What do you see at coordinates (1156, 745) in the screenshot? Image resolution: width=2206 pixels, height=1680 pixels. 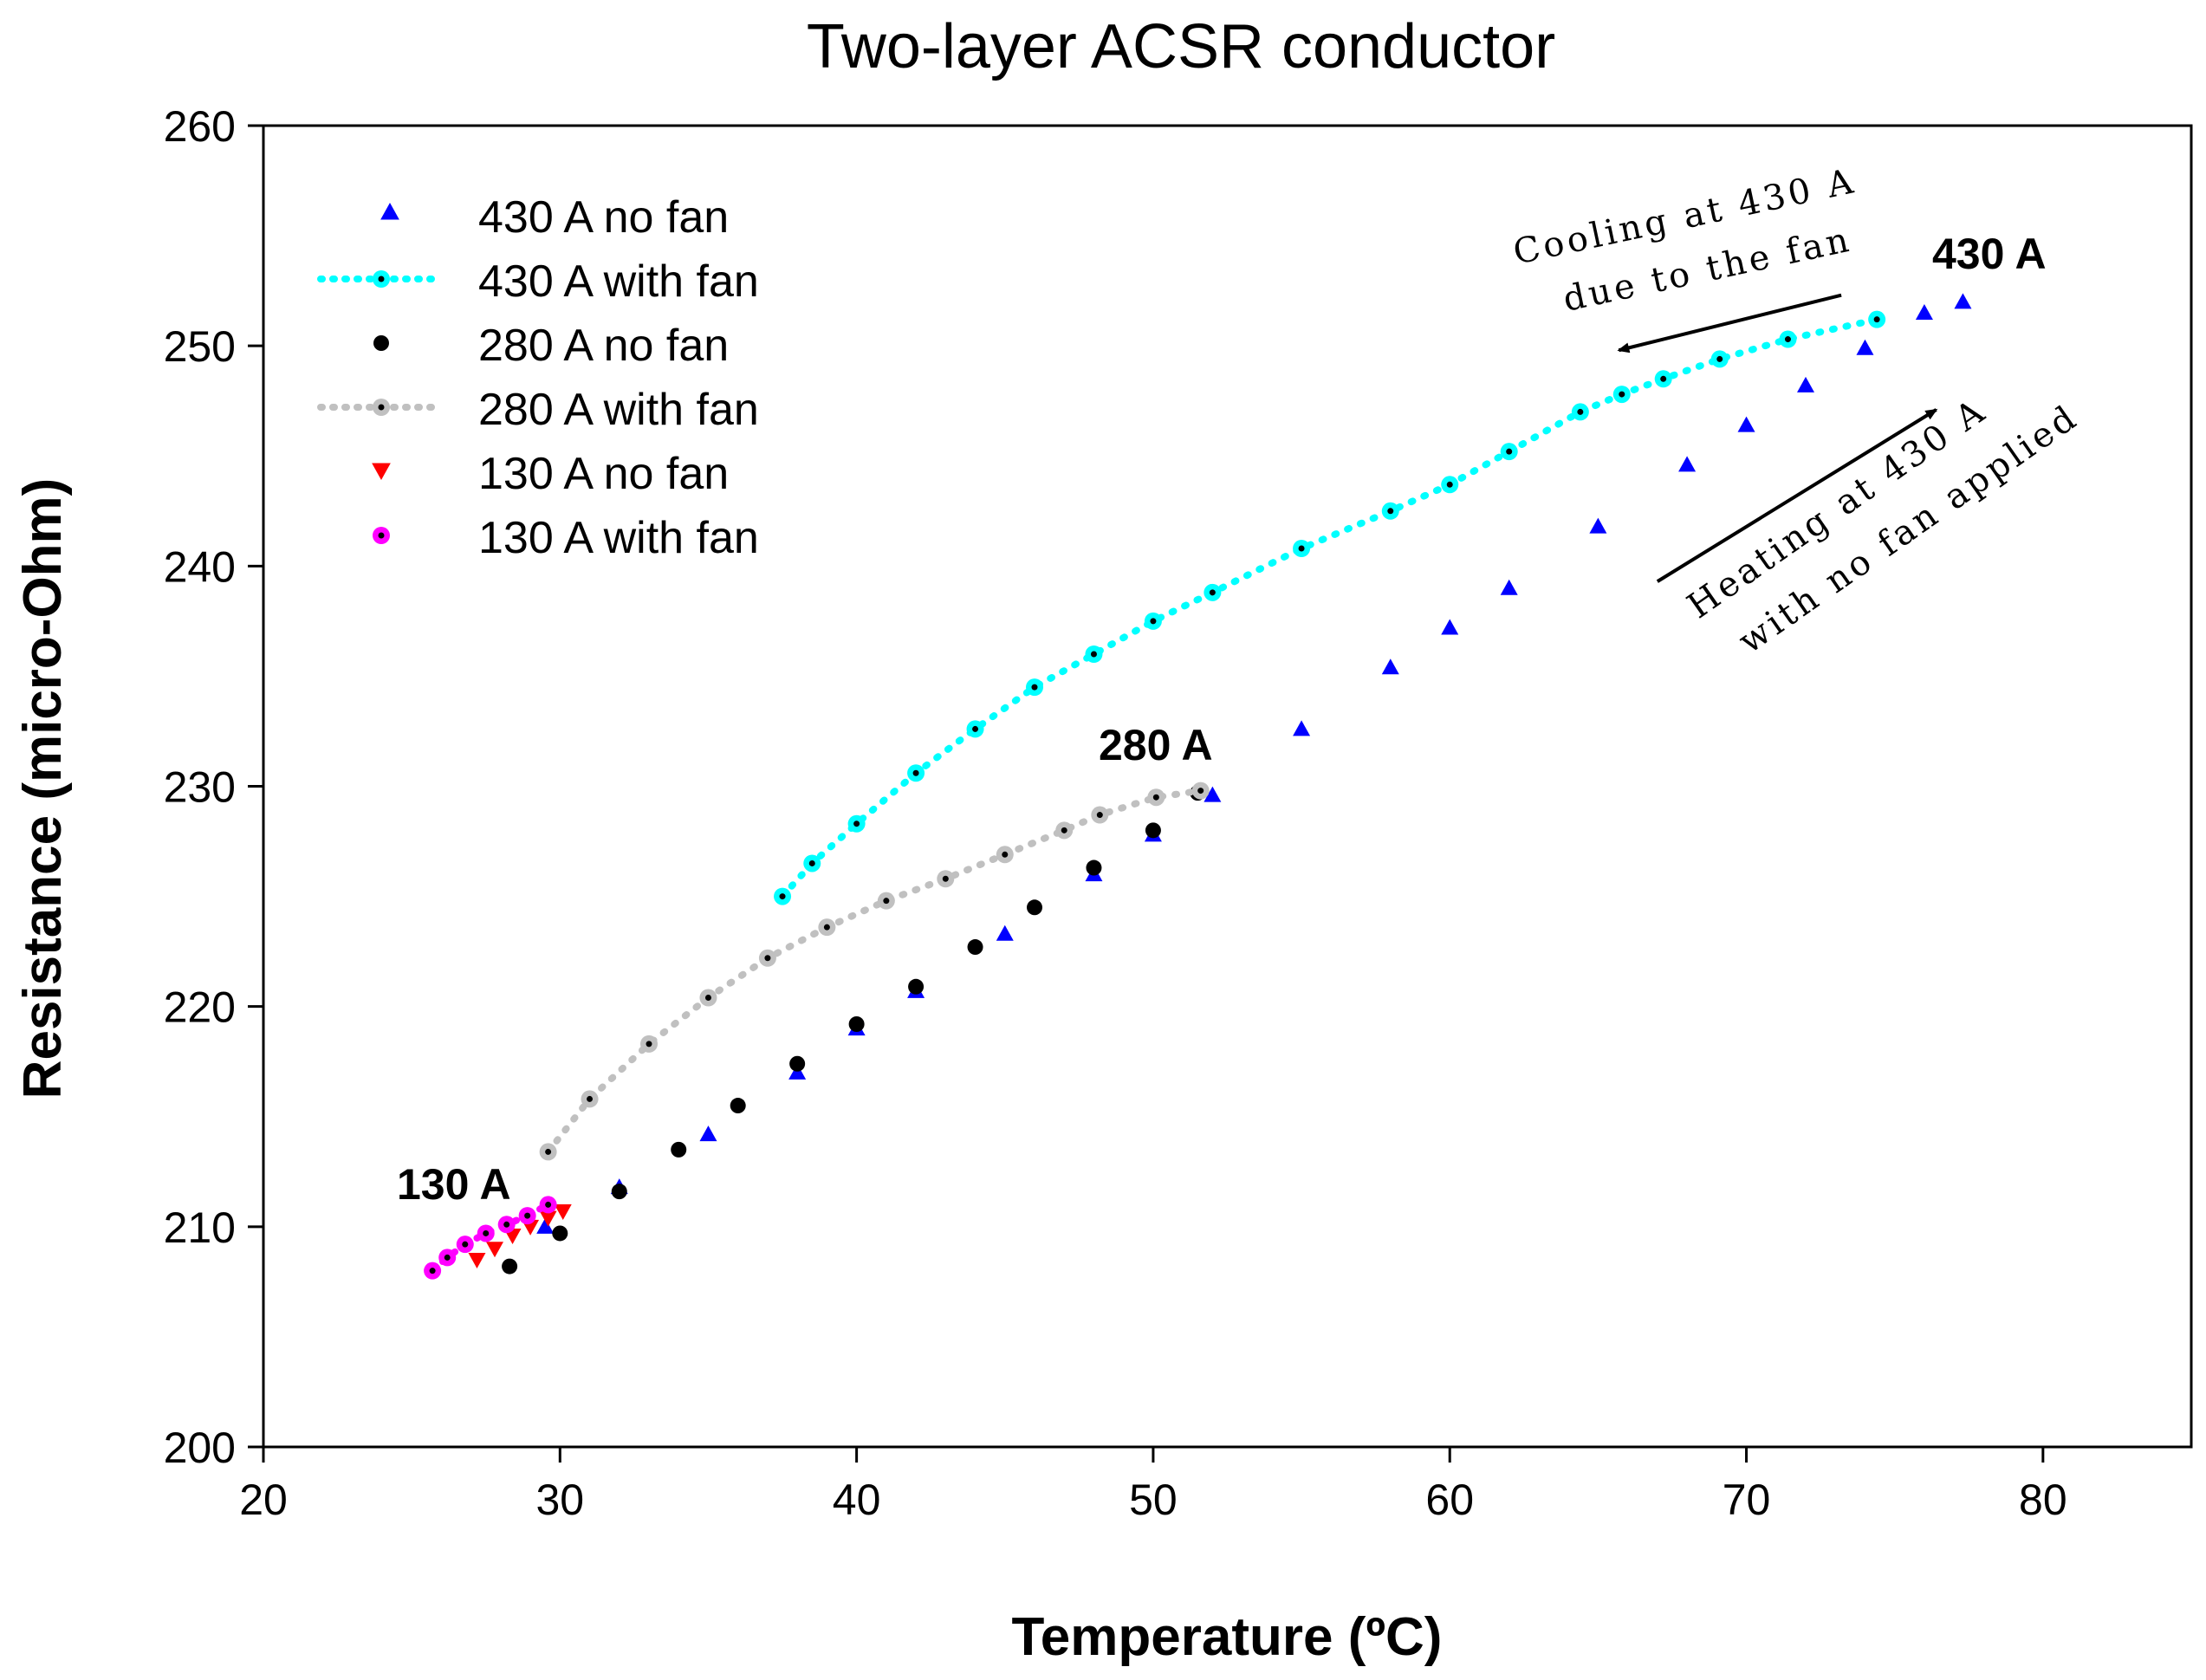 I see `annotation-280a: 280 A` at bounding box center [1156, 745].